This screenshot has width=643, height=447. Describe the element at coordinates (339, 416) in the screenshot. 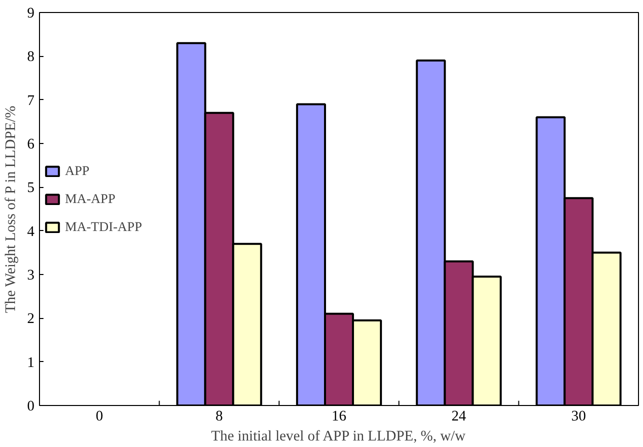

I see `x-tick-label: 16` at that location.